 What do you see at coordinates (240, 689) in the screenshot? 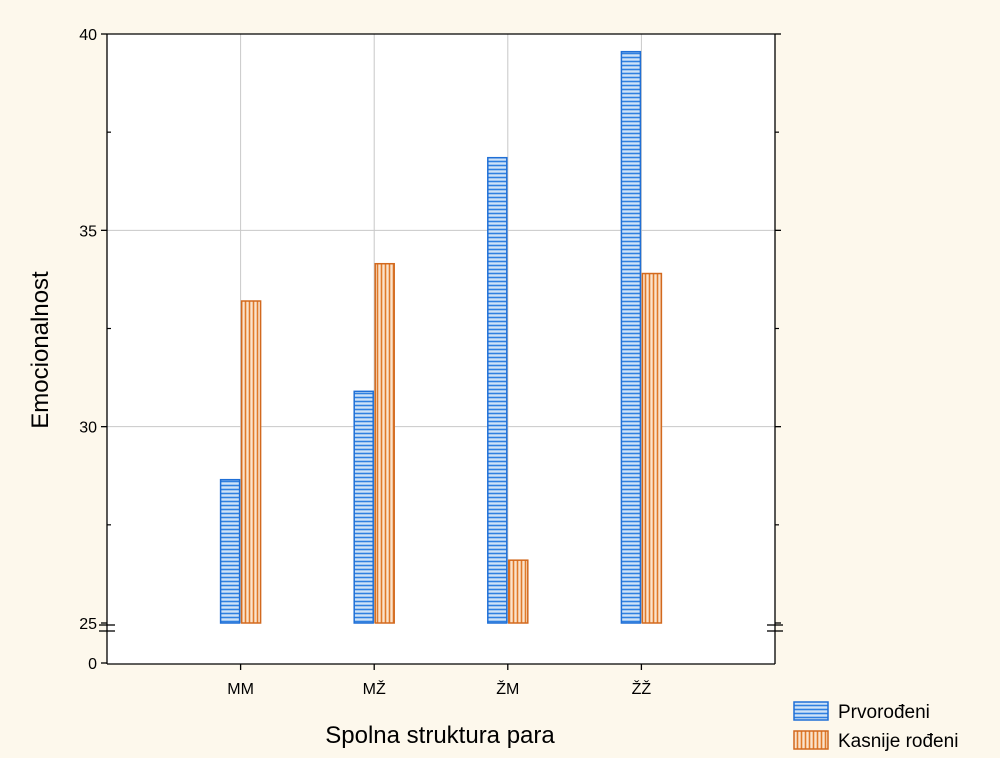
I see `x-tick-label: MM` at bounding box center [240, 689].